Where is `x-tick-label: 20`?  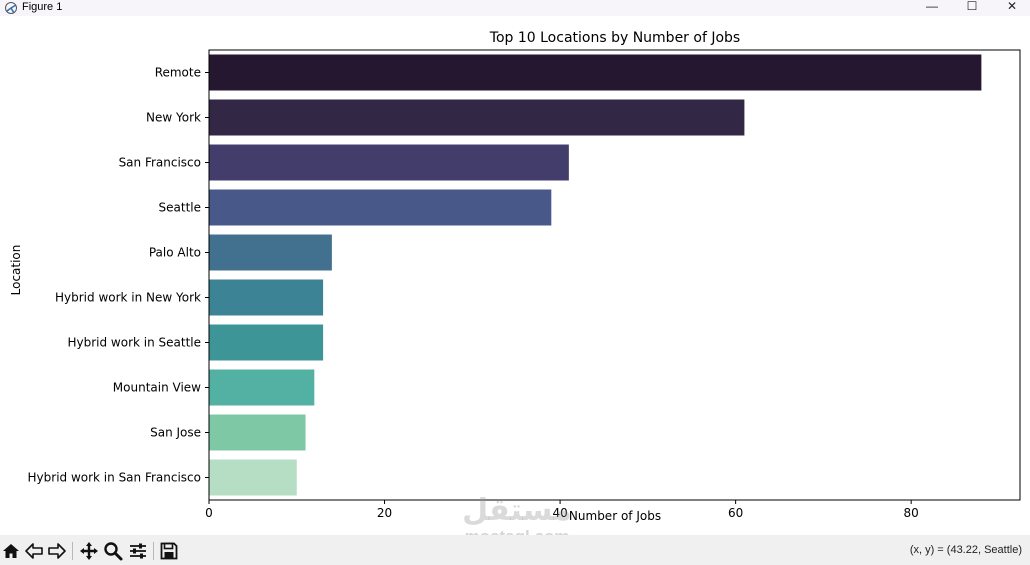 x-tick-label: 20 is located at coordinates (384, 513).